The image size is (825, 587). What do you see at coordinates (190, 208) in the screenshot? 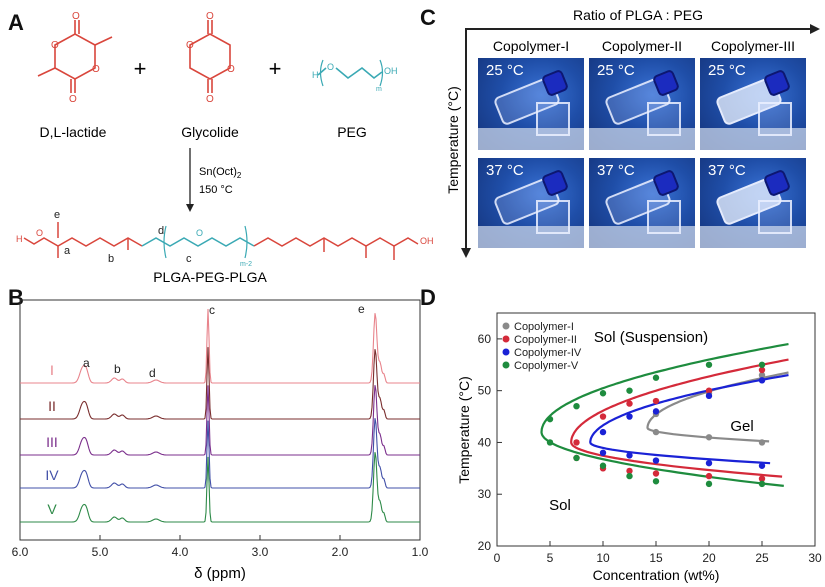
I see `reaction-arrow-head` at bounding box center [190, 208].